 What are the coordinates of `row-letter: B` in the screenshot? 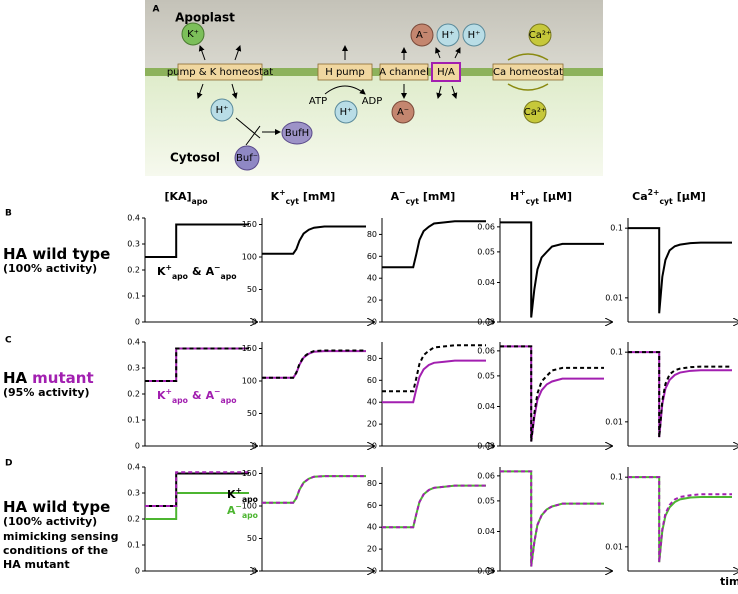 It's located at (8, 214).